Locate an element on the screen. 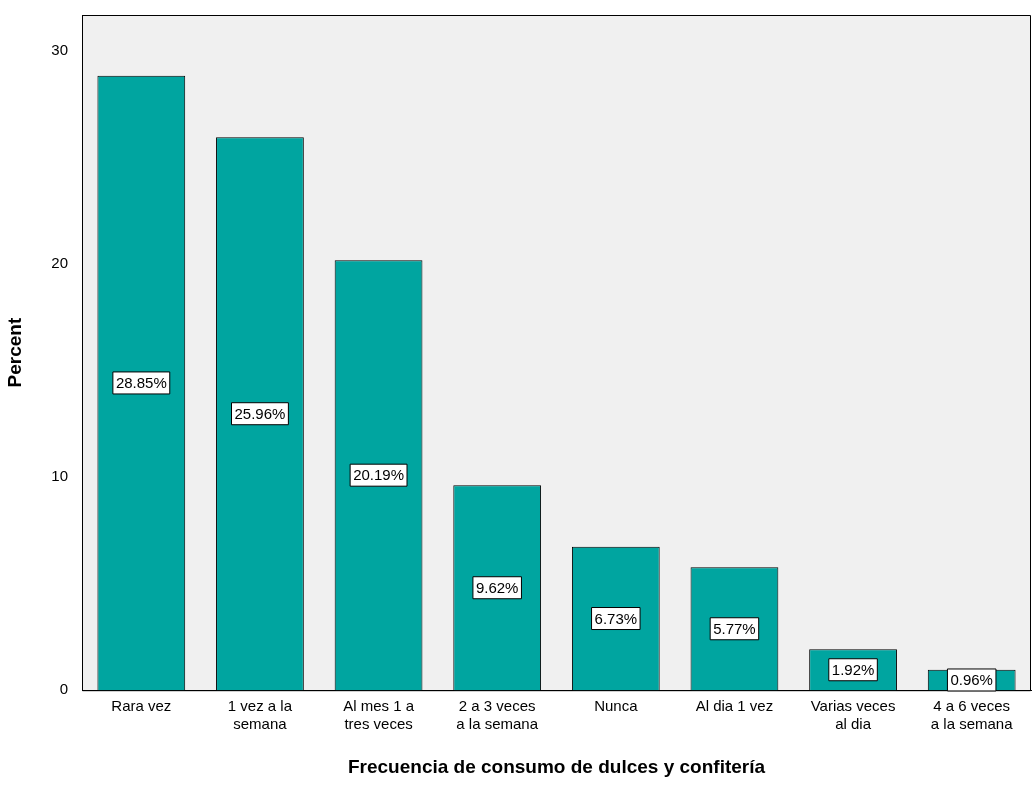 This screenshot has height=791, width=1032. data-label: 0.96% is located at coordinates (971, 680).